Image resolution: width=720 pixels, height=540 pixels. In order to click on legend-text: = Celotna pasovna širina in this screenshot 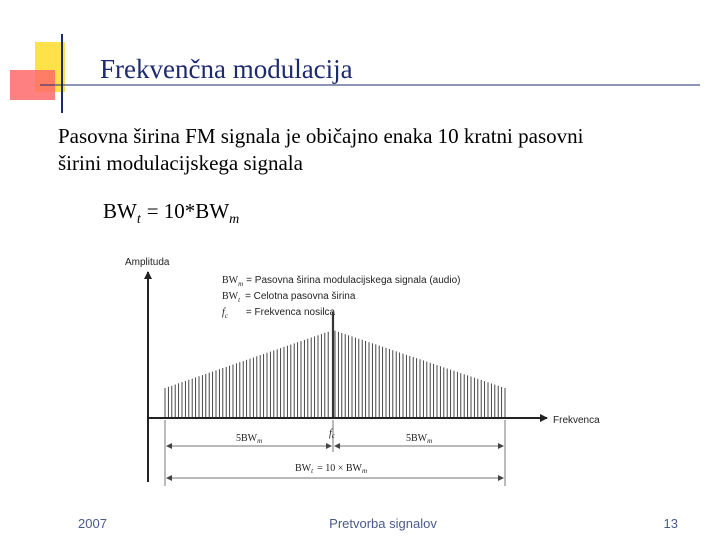, I will do `click(300, 296)`.